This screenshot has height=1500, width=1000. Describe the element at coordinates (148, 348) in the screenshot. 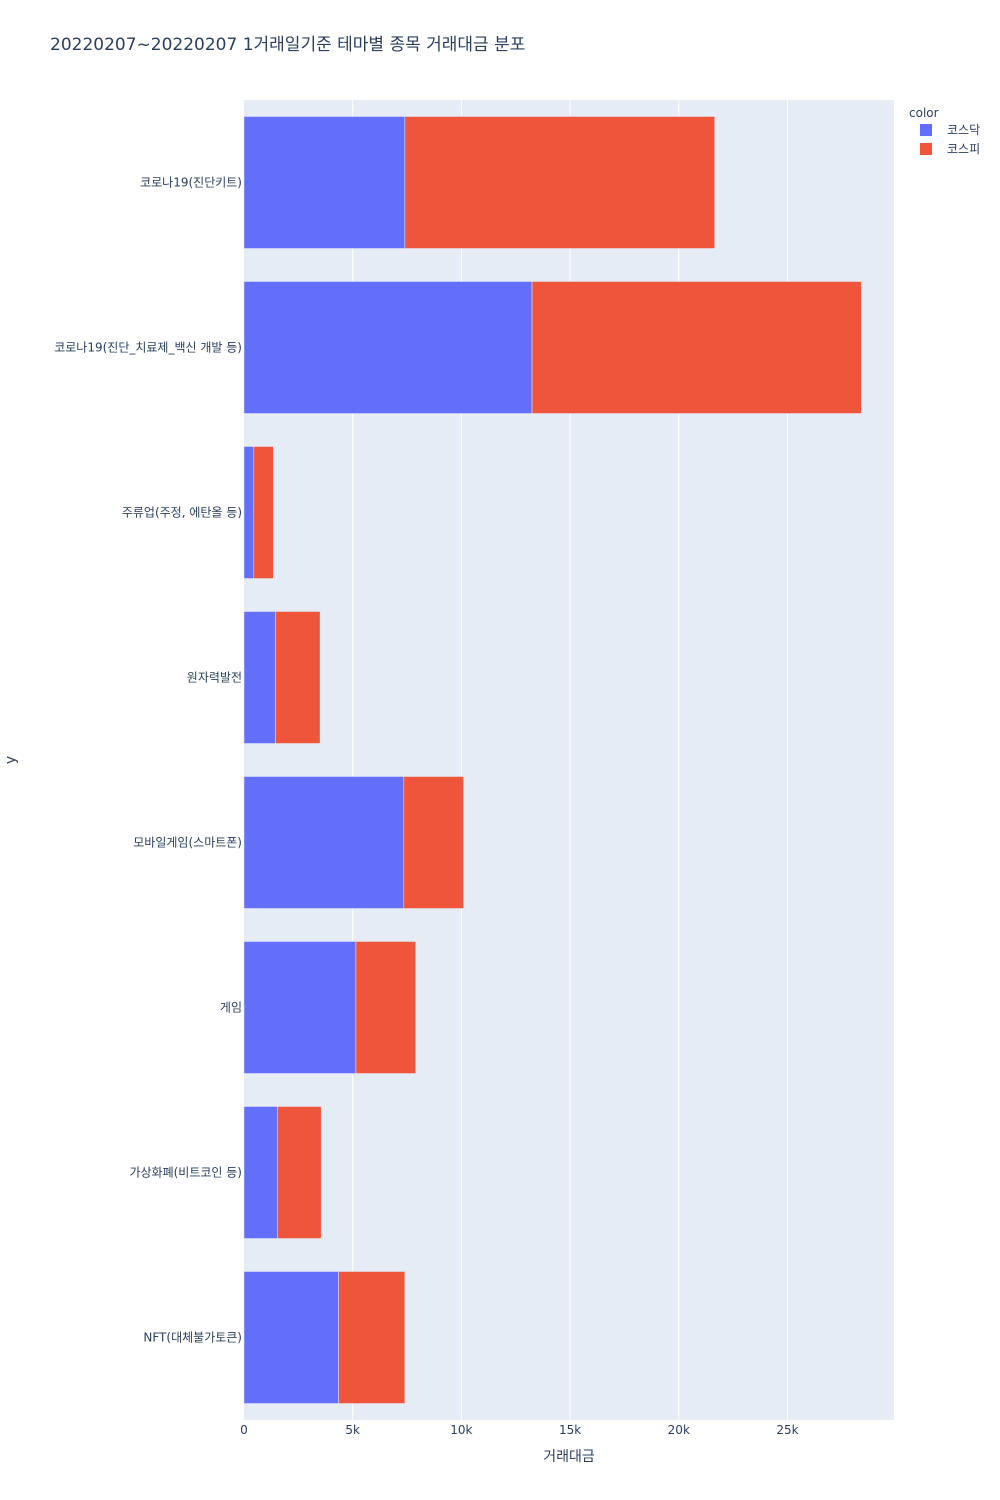

I see `y-tick-label: 코로나19(진단_치료제_백신 개발 등)` at that location.